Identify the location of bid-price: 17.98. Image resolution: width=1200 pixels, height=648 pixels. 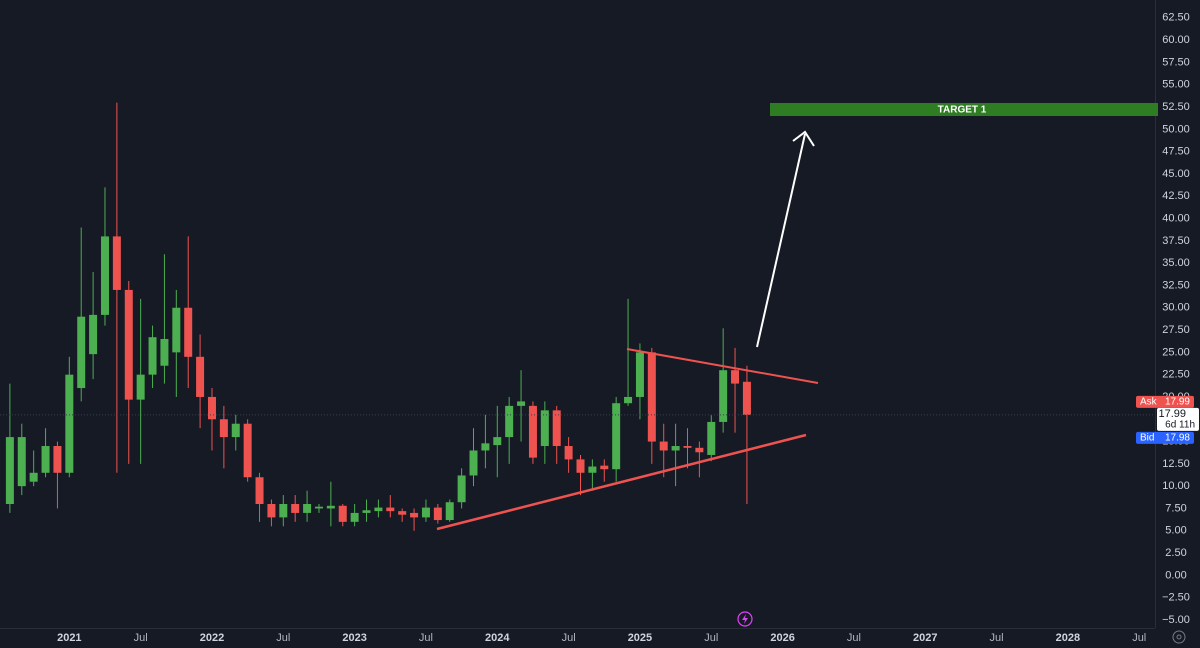
(1177, 438).